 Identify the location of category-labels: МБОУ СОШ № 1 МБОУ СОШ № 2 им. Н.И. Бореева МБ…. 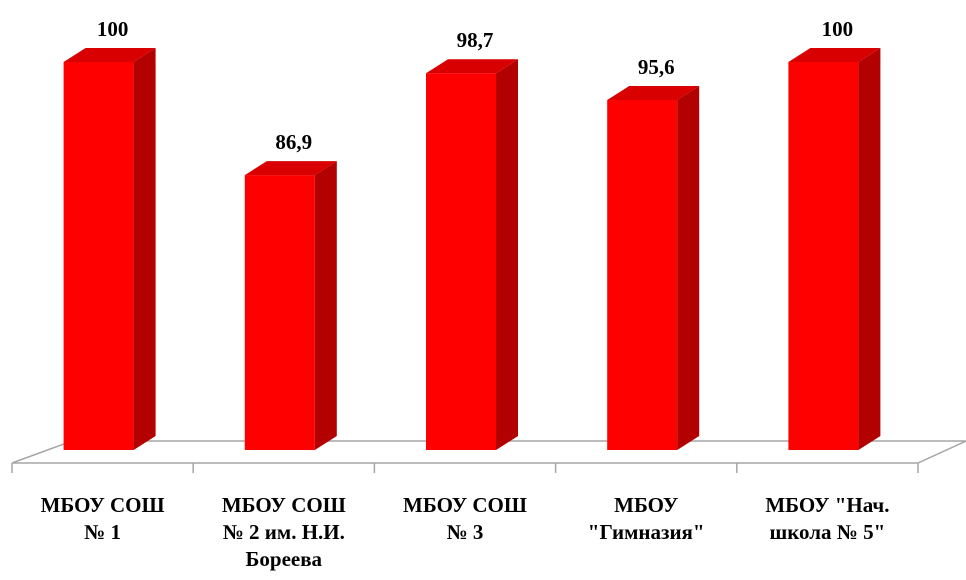
(465, 532).